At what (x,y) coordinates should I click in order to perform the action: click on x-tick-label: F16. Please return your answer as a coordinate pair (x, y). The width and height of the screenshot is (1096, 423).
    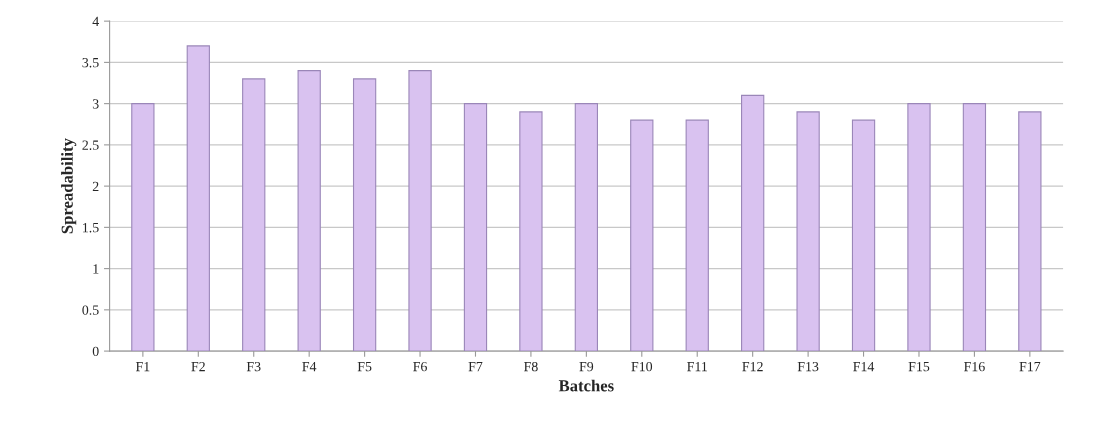
    Looking at the image, I should click on (974, 366).